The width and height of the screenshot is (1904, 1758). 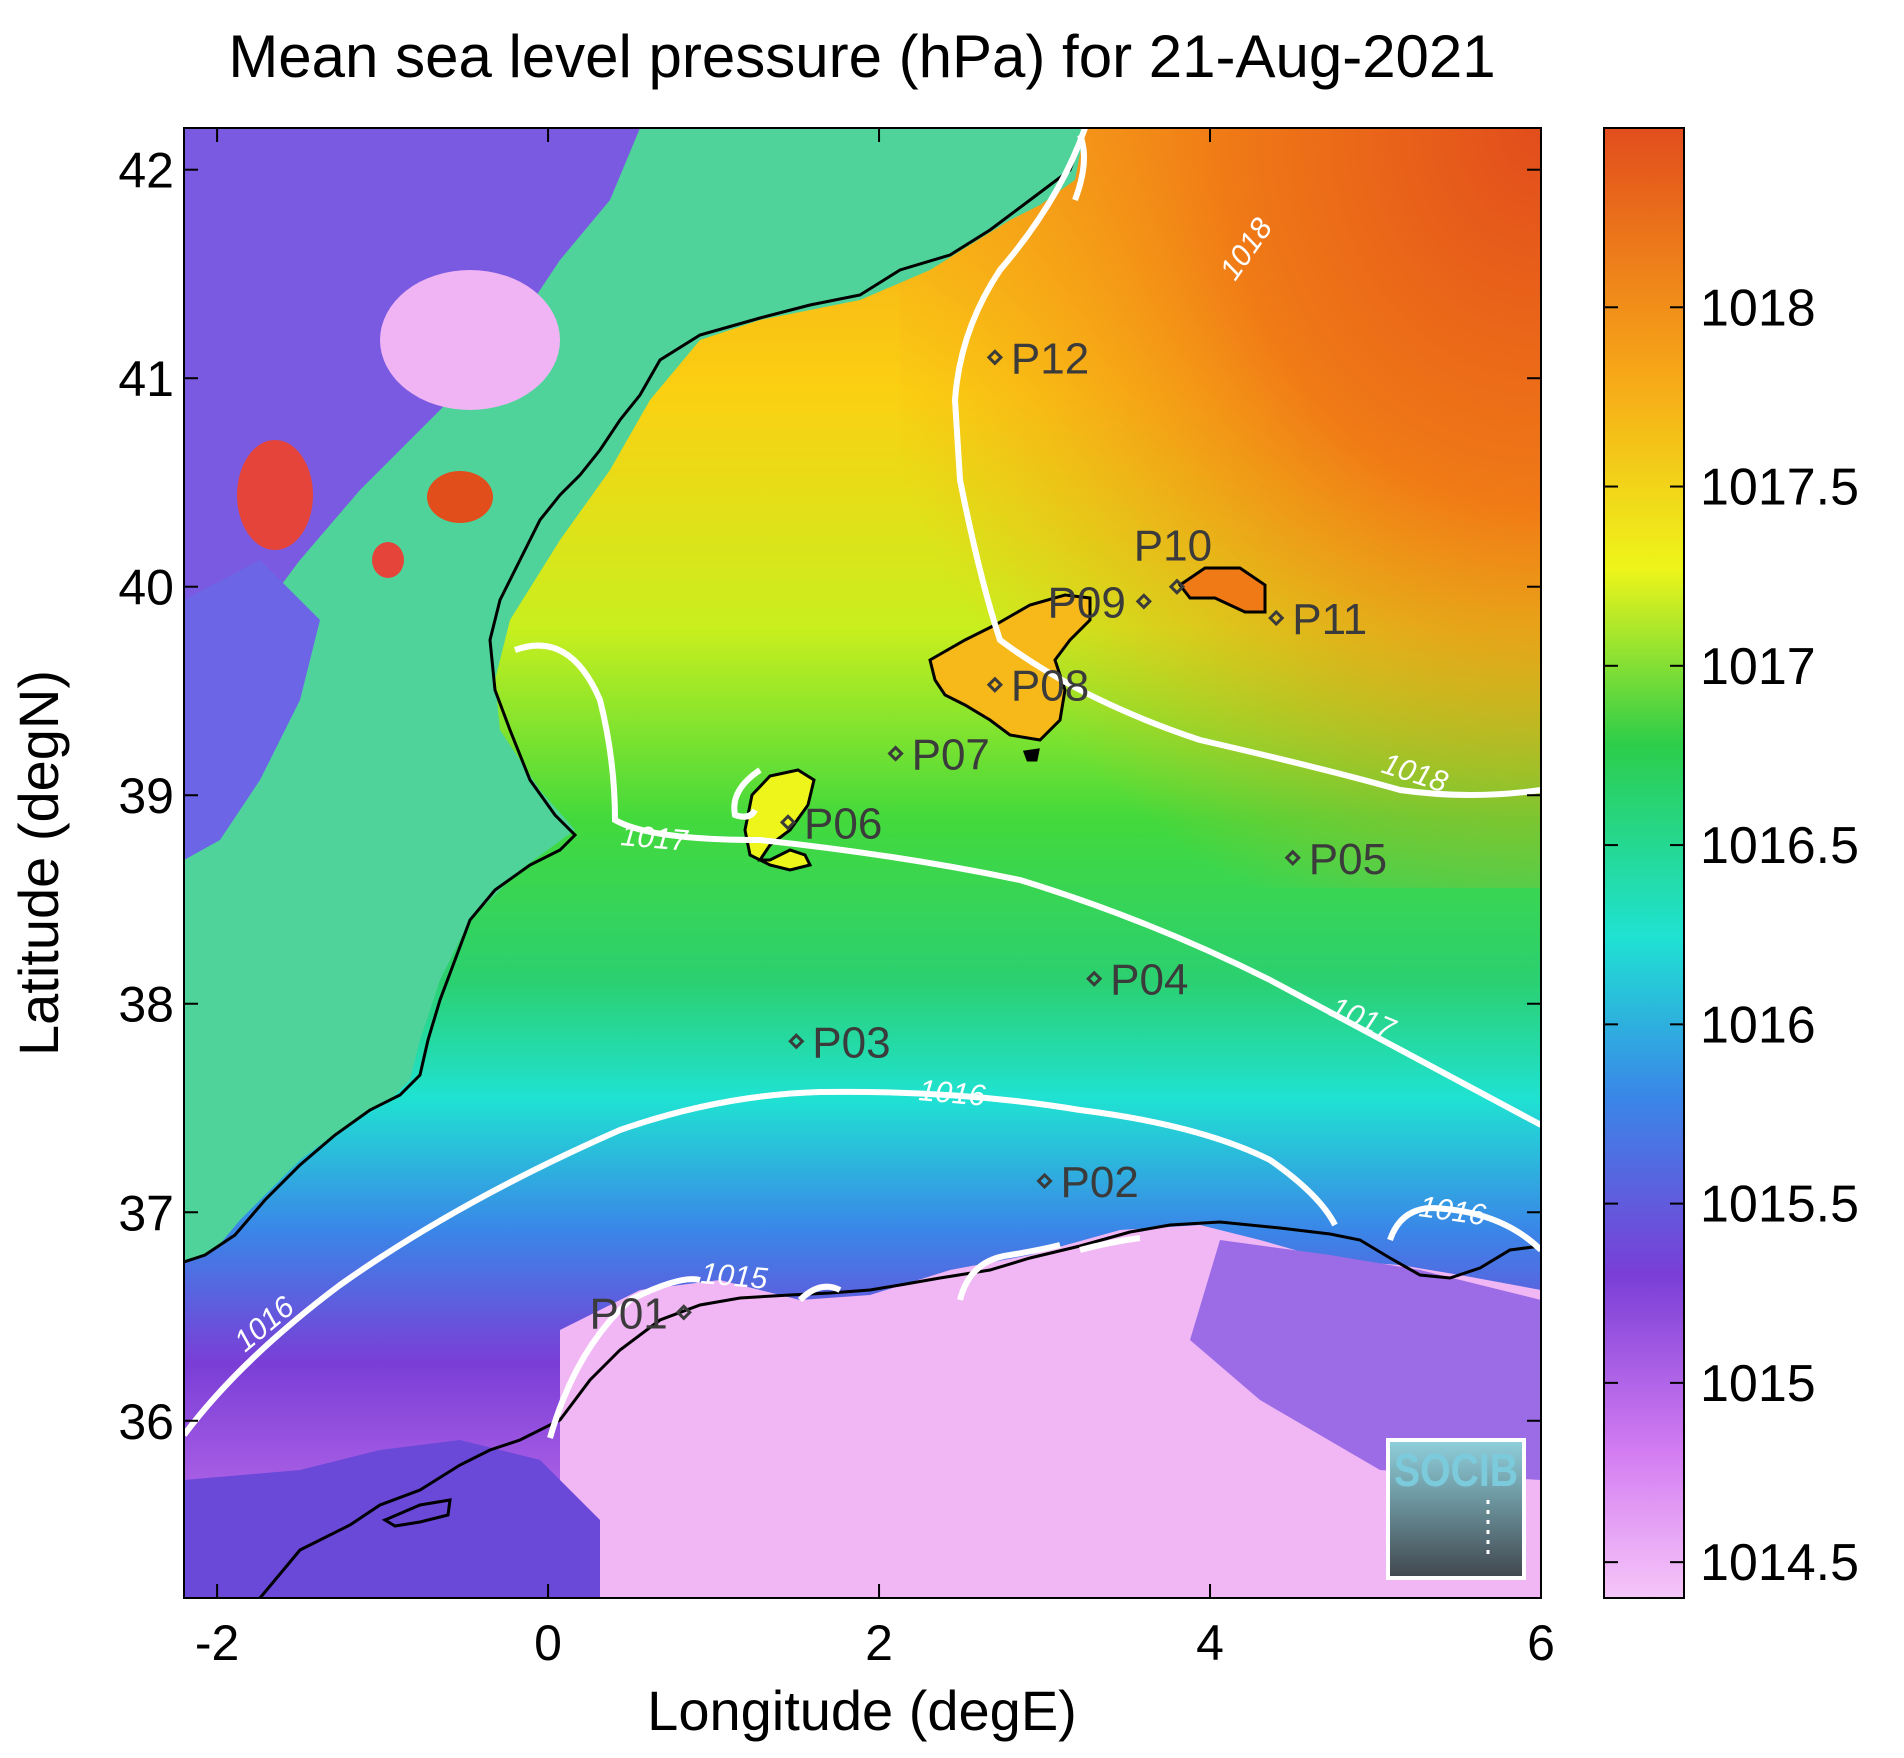 I want to click on pressure-high-region, so click(x=1220, y=508).